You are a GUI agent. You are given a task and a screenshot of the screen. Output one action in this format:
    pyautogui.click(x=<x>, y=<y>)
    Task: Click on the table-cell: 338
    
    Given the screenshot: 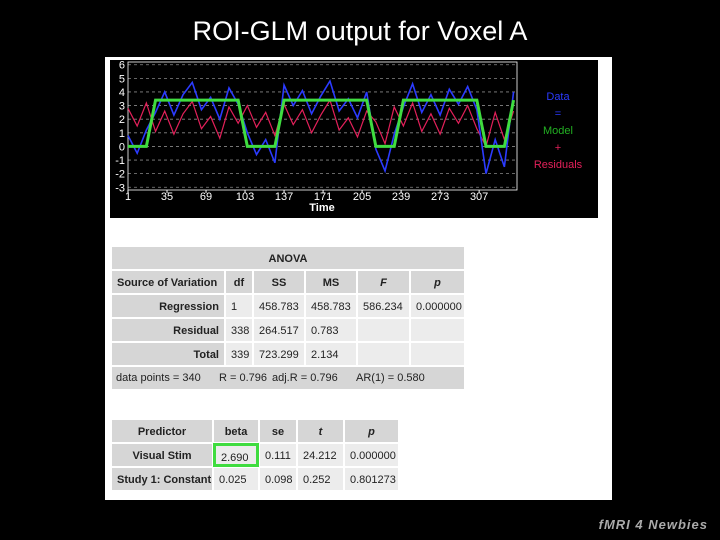 What is the action you would take?
    pyautogui.click(x=239, y=330)
    